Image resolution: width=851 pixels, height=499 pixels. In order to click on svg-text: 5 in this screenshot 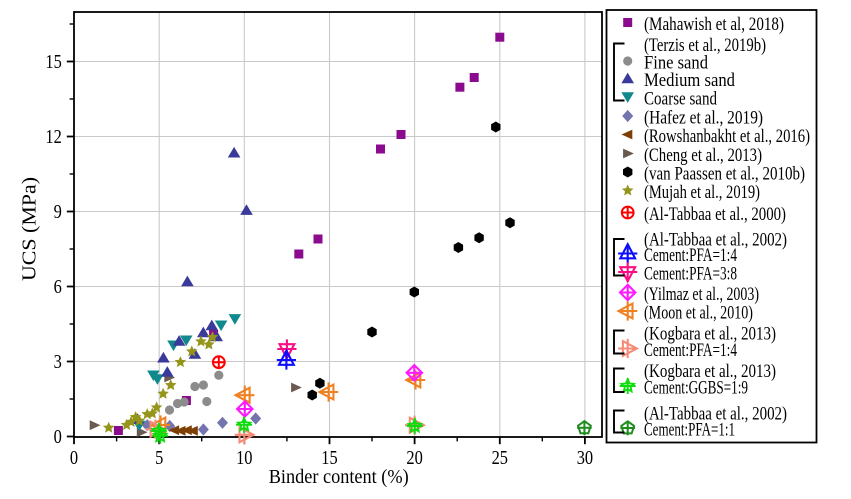, I will do `click(159, 458)`.